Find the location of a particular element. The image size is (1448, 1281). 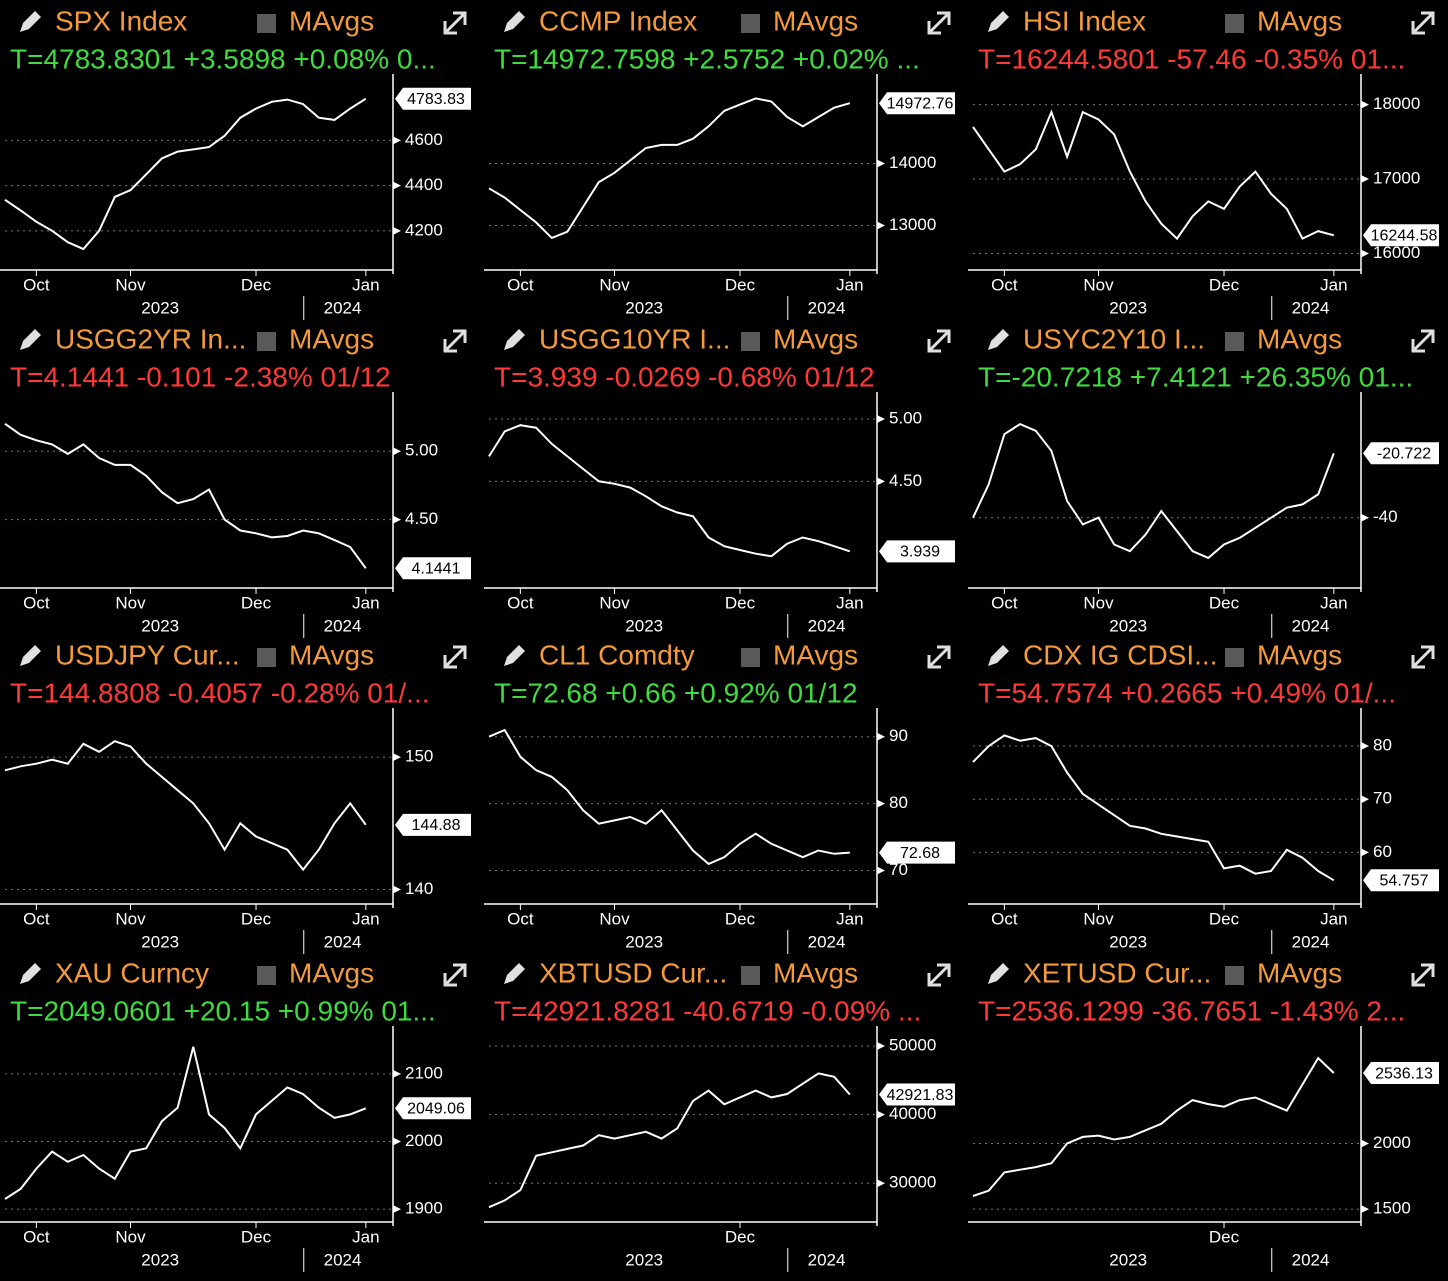

y-tick-label: 2000 is located at coordinates (424, 1140).